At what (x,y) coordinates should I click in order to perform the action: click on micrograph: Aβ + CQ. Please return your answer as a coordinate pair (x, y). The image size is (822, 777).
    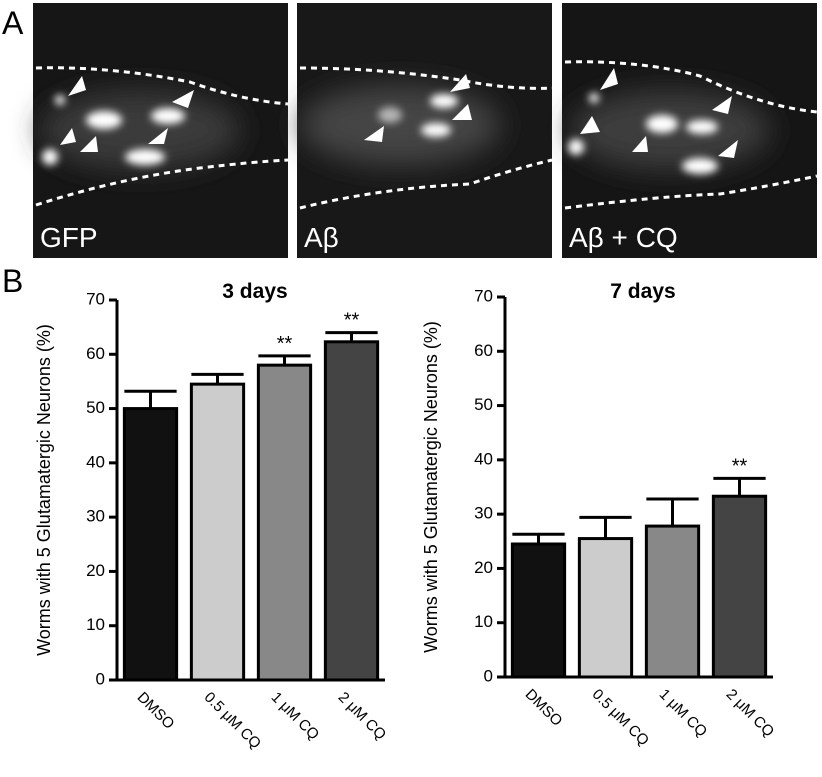
    Looking at the image, I should click on (690, 130).